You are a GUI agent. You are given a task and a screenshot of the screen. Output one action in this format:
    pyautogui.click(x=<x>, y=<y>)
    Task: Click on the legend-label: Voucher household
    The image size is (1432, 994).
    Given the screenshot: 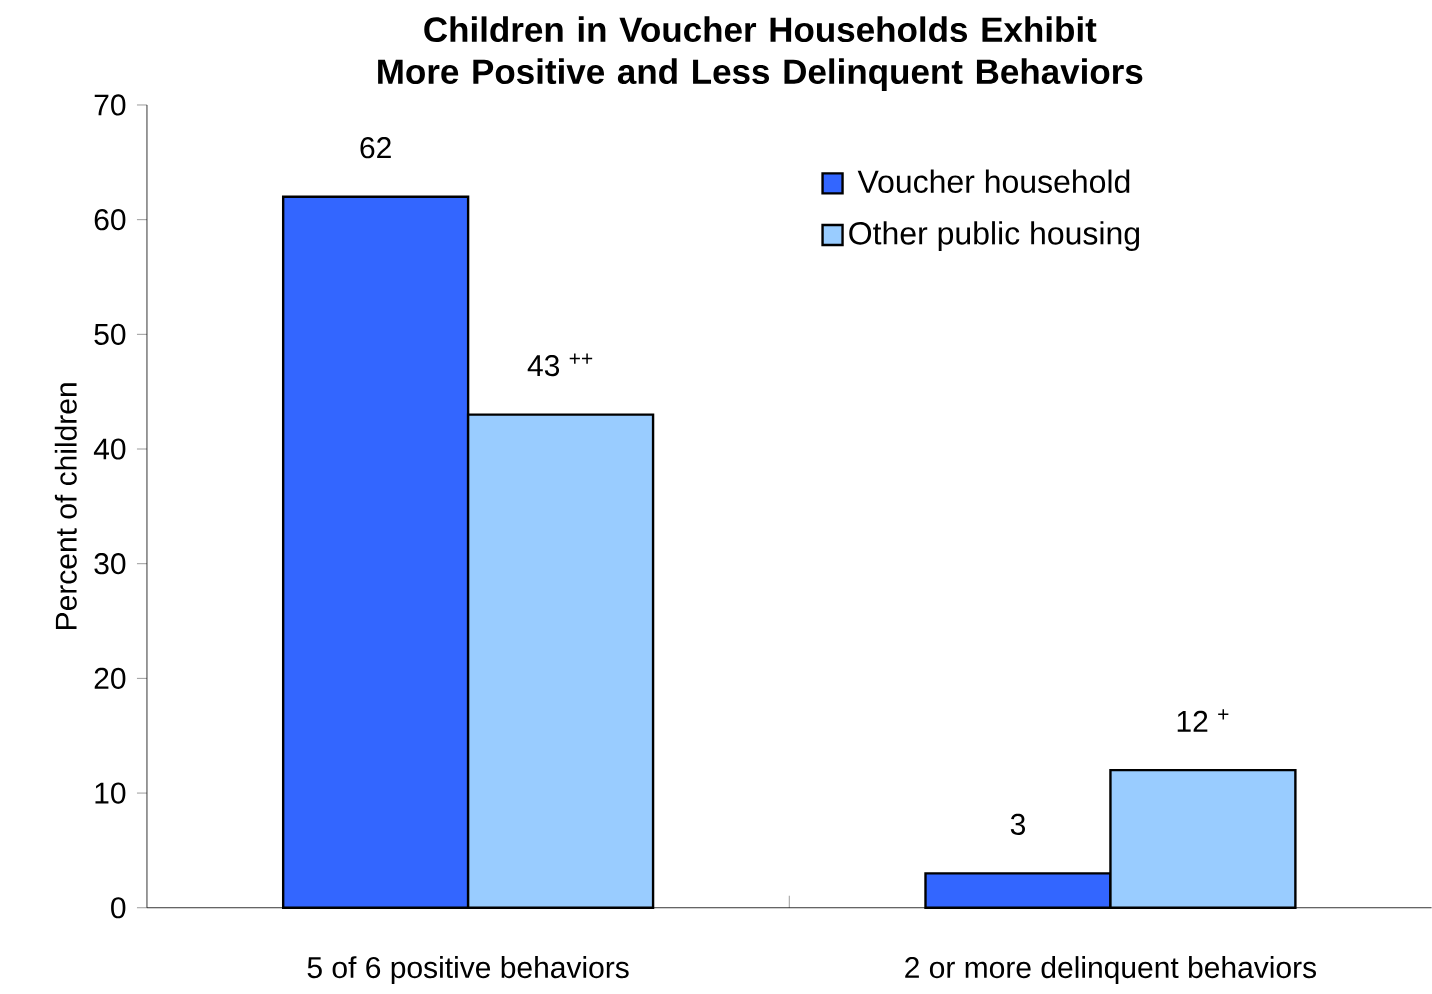 What is the action you would take?
    pyautogui.click(x=993, y=181)
    